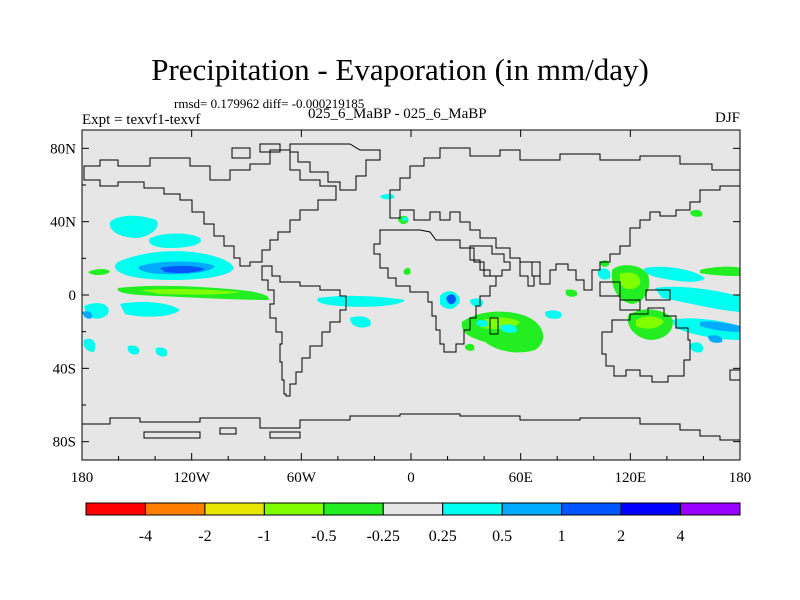 This screenshot has width=800, height=600. What do you see at coordinates (383, 536) in the screenshot?
I see `colorbar-label: -0.25` at bounding box center [383, 536].